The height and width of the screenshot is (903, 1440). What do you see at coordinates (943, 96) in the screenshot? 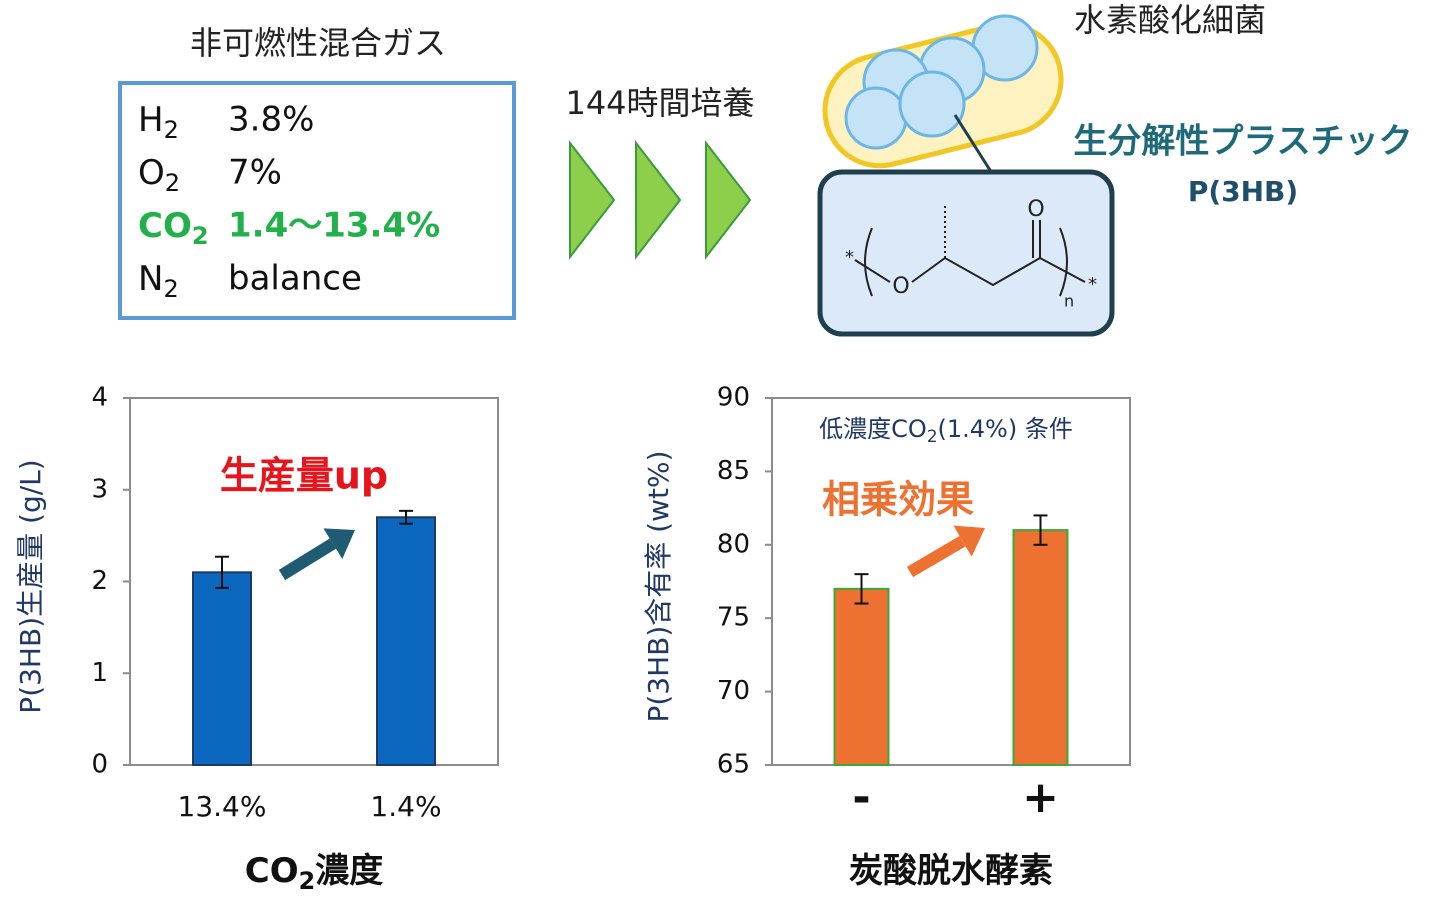
I see `bacterium` at bounding box center [943, 96].